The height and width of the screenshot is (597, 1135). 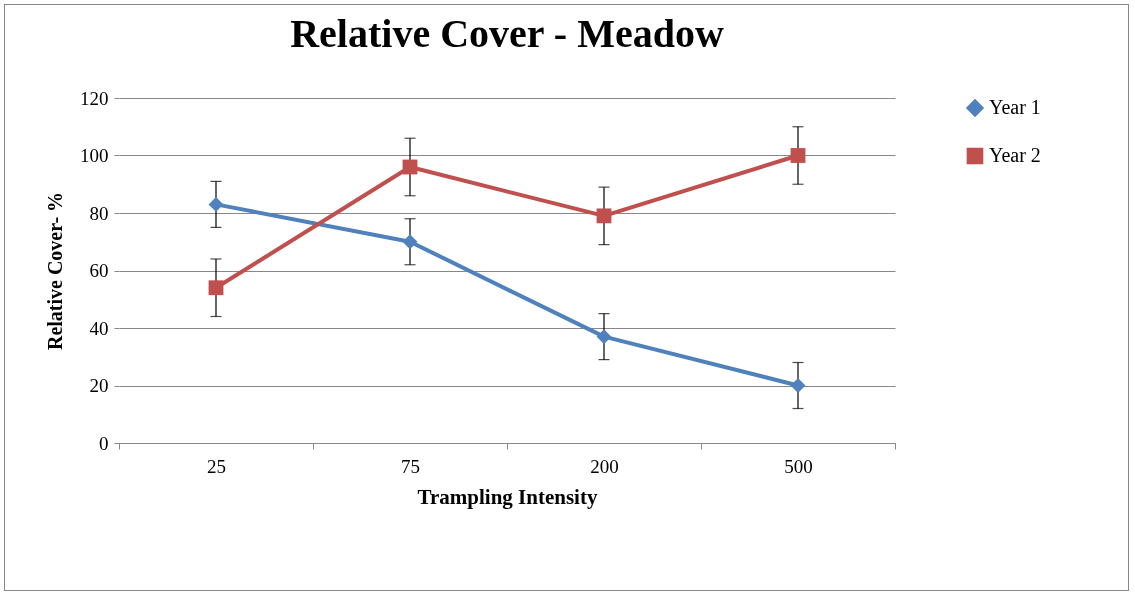 I want to click on y-tick-label: 100, so click(x=94, y=155).